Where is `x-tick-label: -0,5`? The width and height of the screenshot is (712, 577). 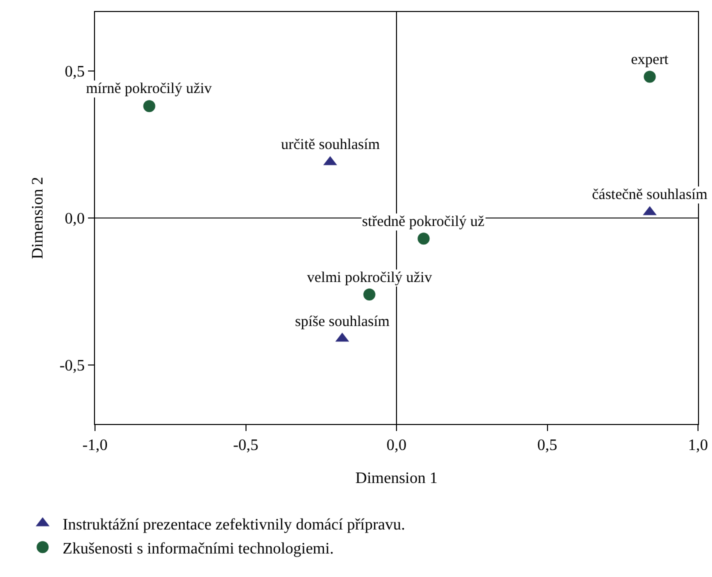 x-tick-label: -0,5 is located at coordinates (245, 445).